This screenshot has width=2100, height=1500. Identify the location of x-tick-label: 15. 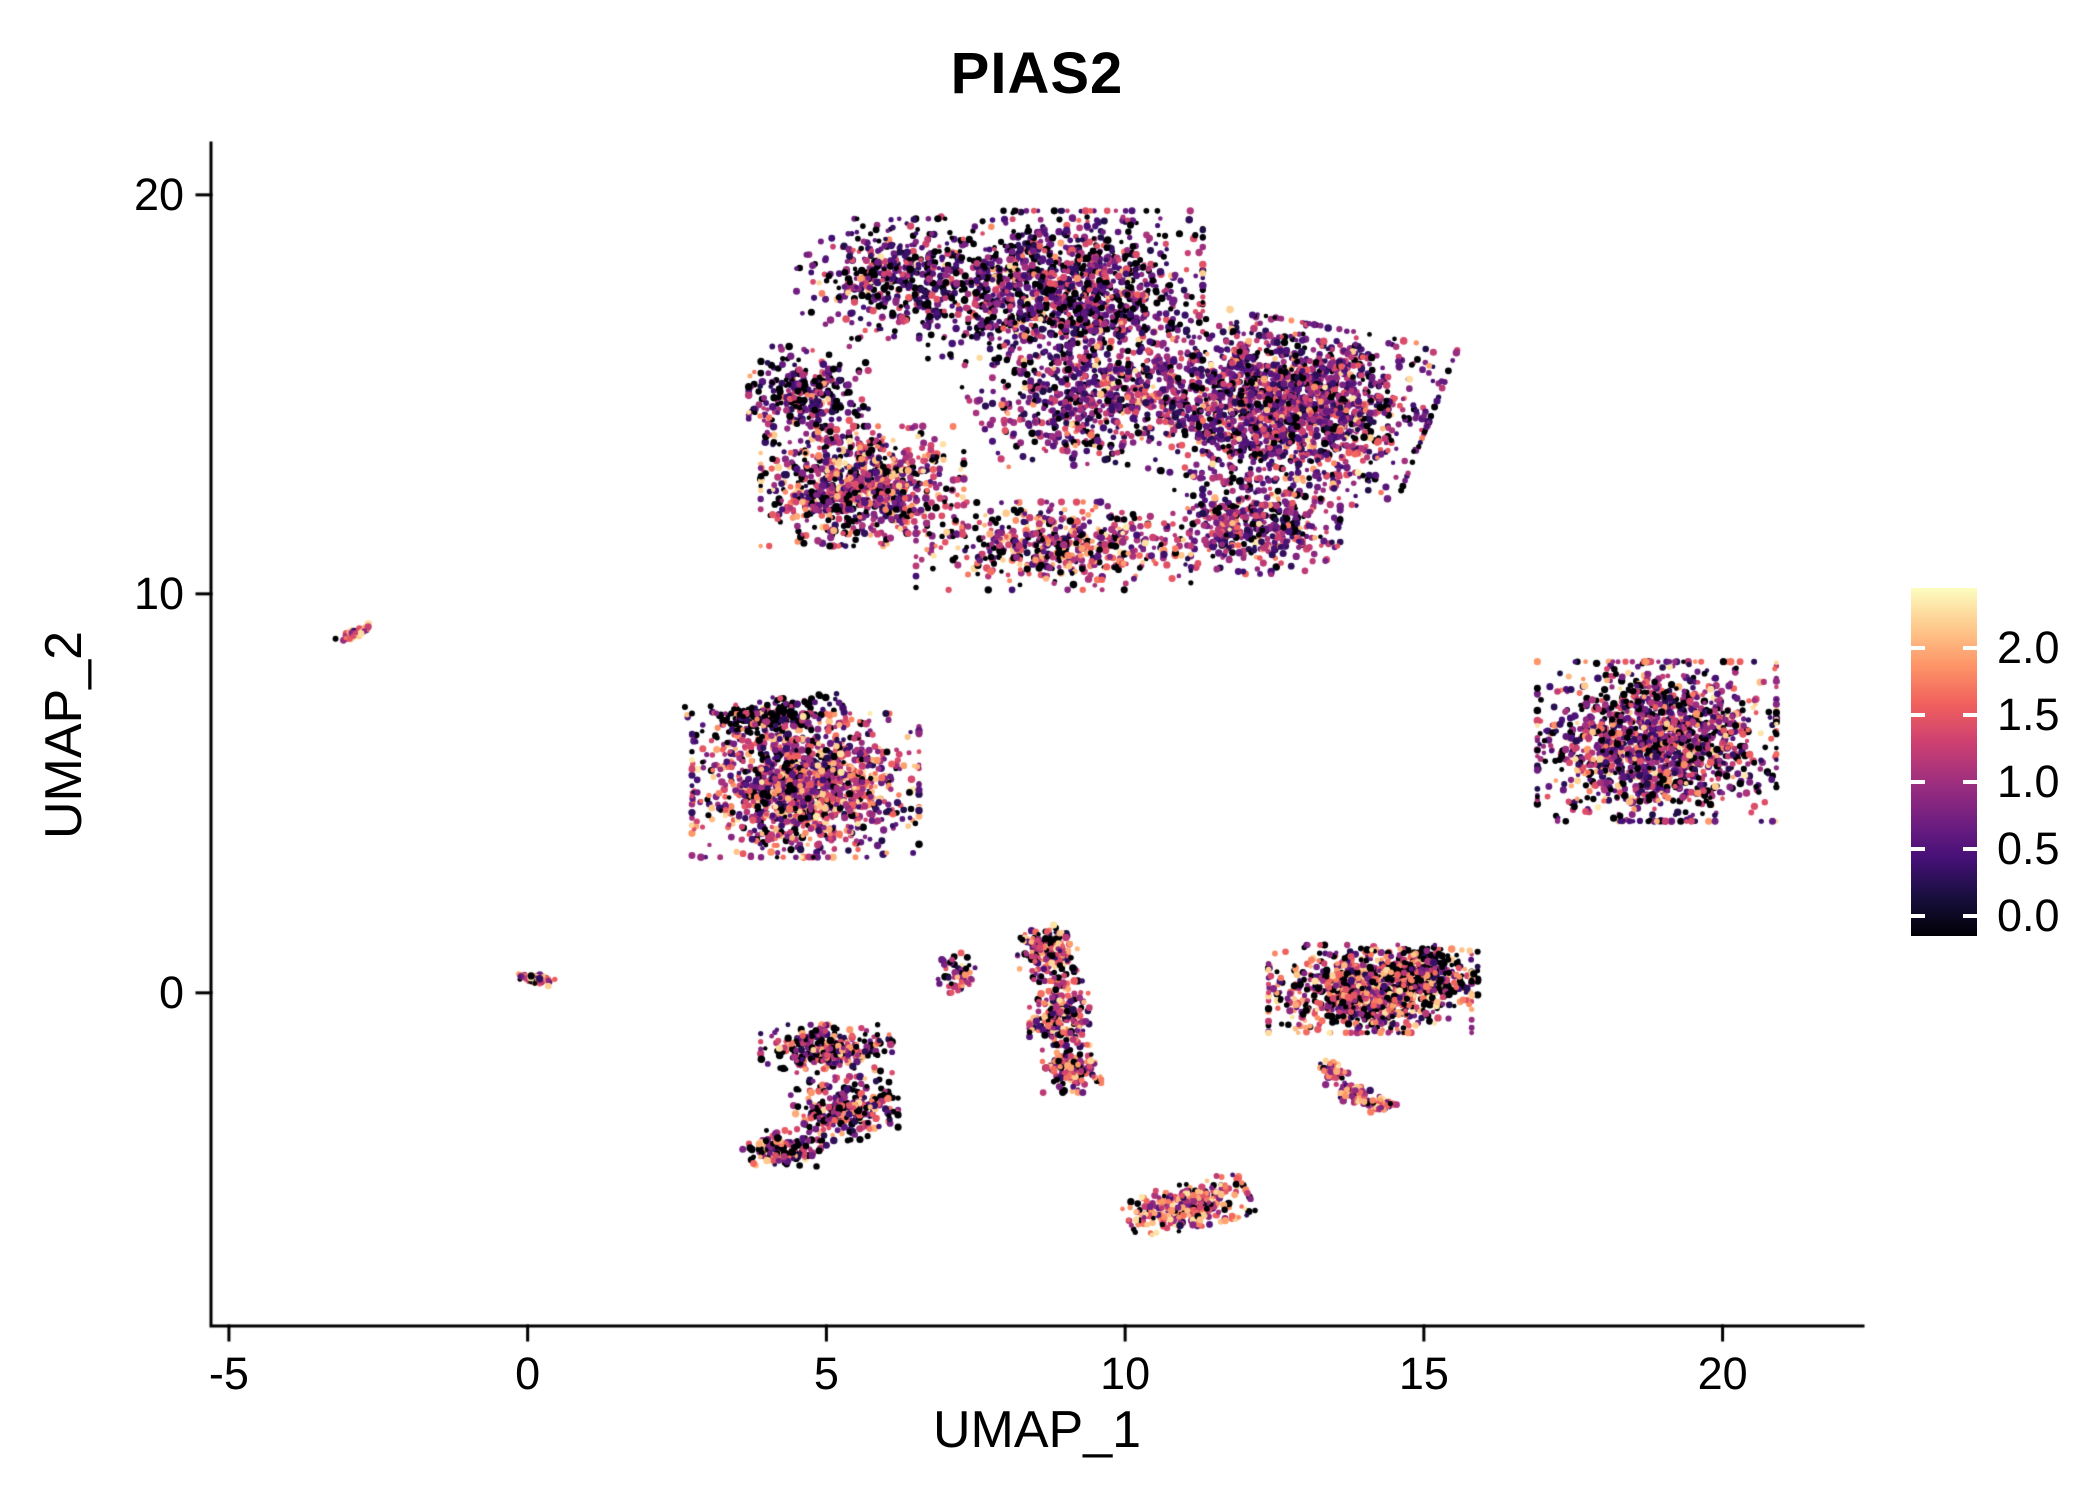
(1423, 1373).